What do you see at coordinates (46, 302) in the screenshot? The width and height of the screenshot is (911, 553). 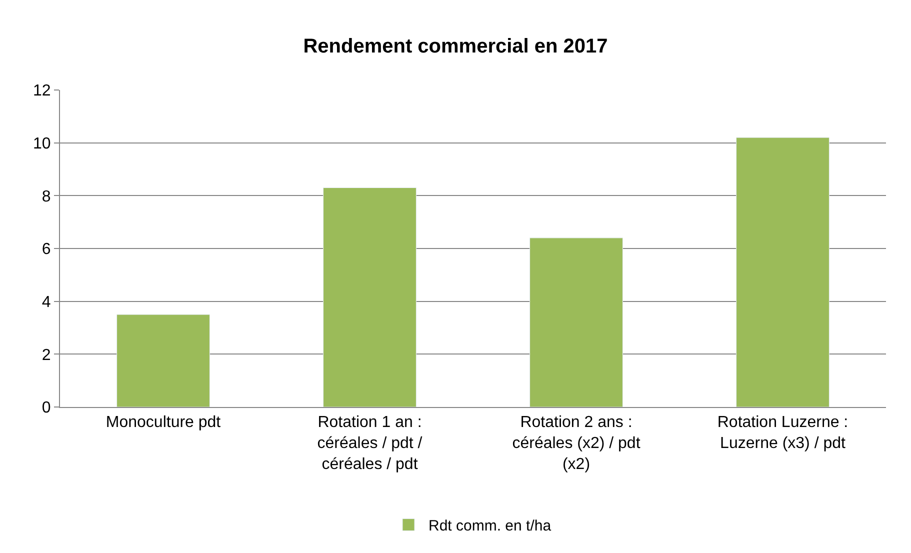 I see `y-tick-label: 4` at bounding box center [46, 302].